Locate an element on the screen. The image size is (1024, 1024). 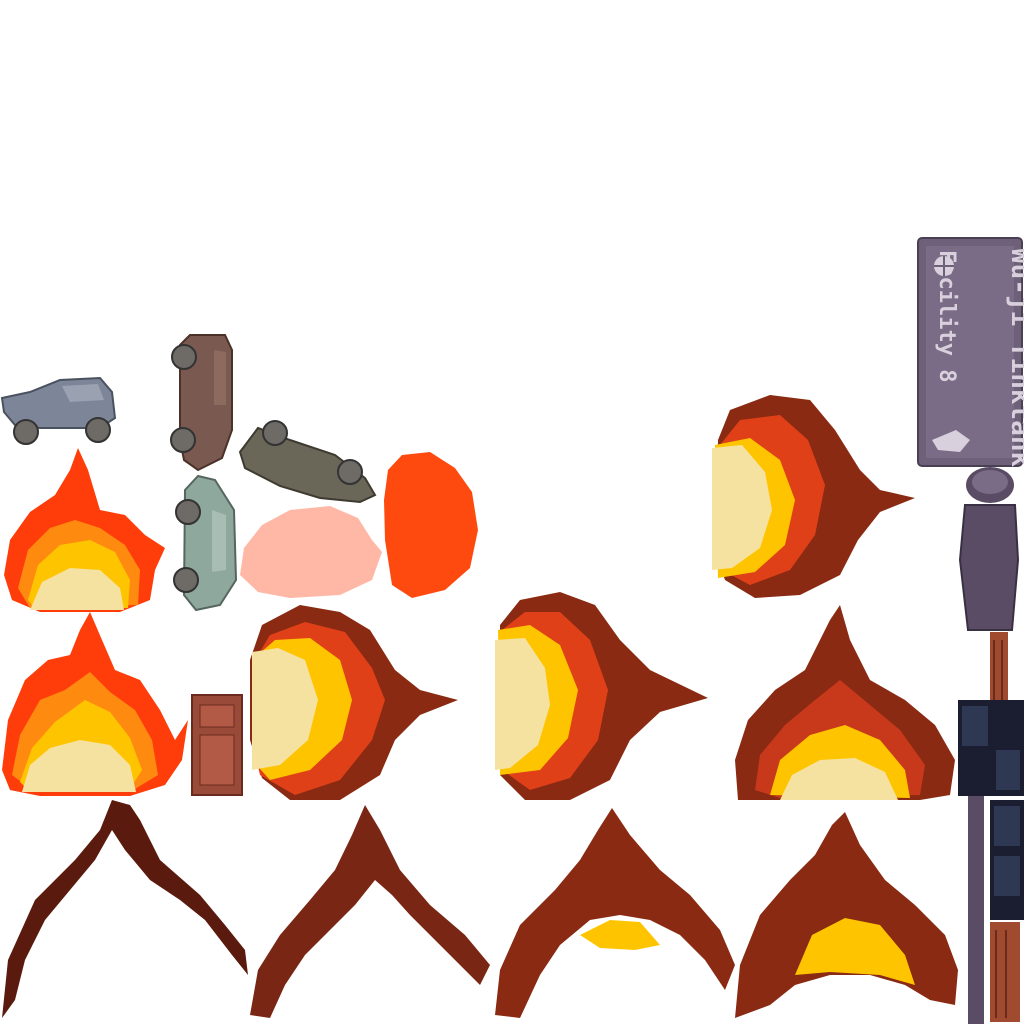
figure-body-sprite is located at coordinates (989, 595).